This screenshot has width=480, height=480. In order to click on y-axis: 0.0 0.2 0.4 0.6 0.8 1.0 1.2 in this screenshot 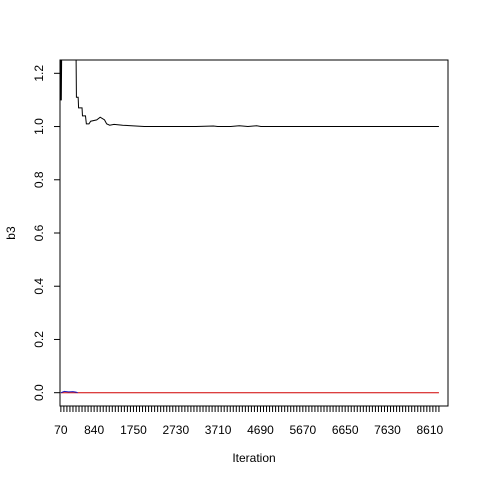, I will do `click(46, 233)`.